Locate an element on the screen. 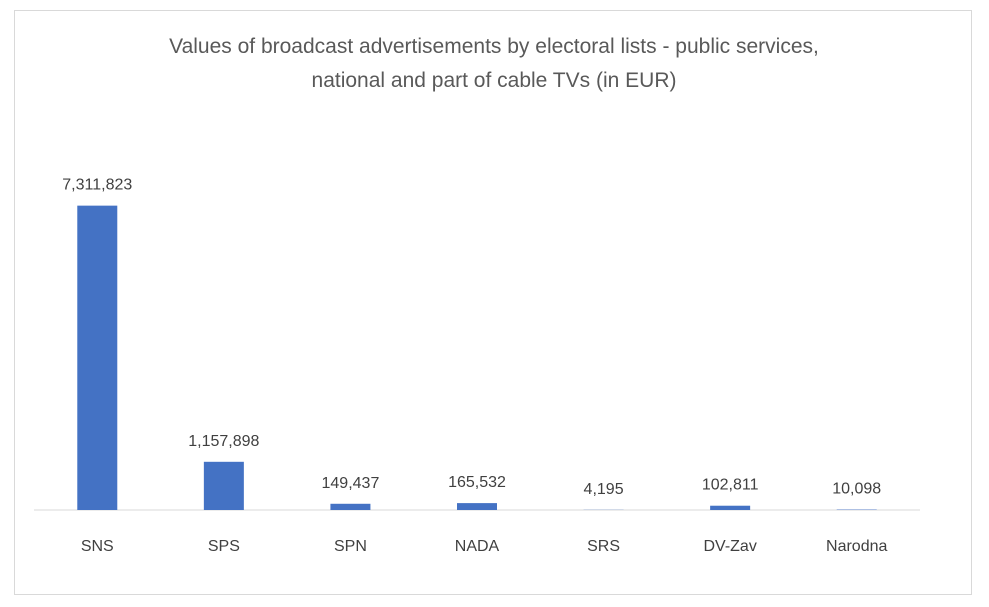 Image resolution: width=989 pixels, height=607 pixels. data-label: 102,811 is located at coordinates (730, 485).